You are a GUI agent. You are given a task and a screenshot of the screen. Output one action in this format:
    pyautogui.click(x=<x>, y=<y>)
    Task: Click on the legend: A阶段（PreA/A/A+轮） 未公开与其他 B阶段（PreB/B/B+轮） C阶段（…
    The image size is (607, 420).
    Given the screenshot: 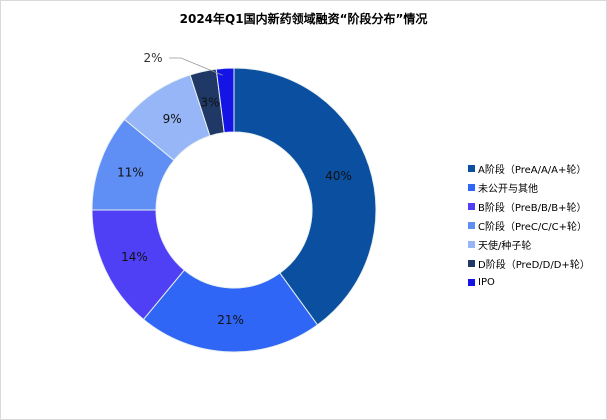 What is the action you would take?
    pyautogui.click(x=529, y=225)
    